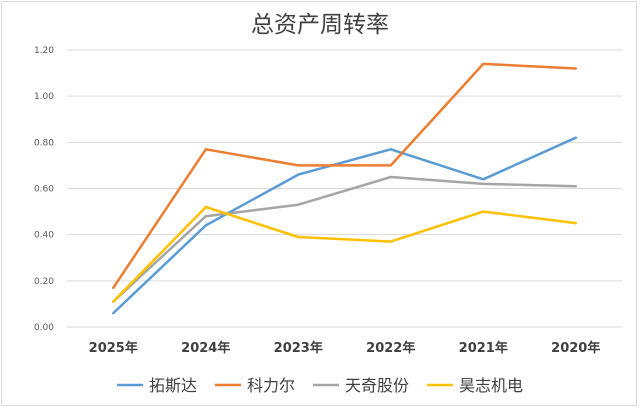  Describe the element at coordinates (271, 385) in the screenshot. I see `legend-label-1: 科力尔` at that location.